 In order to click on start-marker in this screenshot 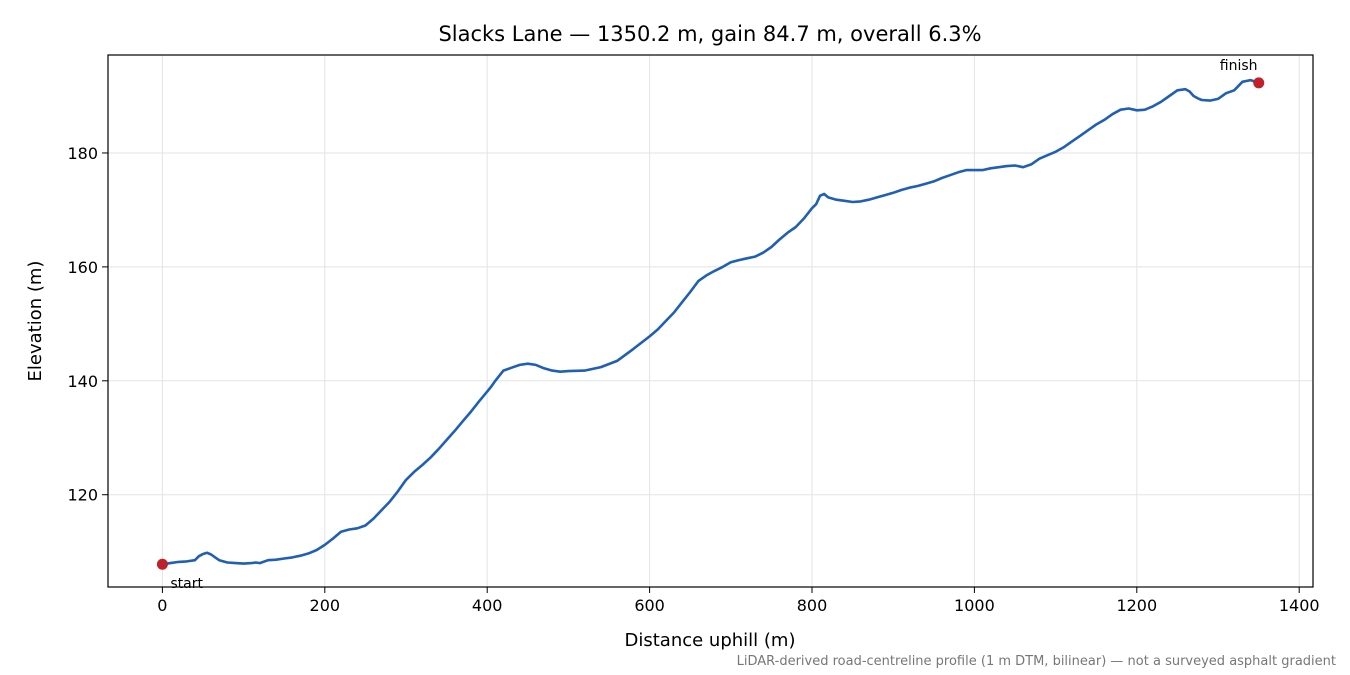, I will do `click(162, 564)`.